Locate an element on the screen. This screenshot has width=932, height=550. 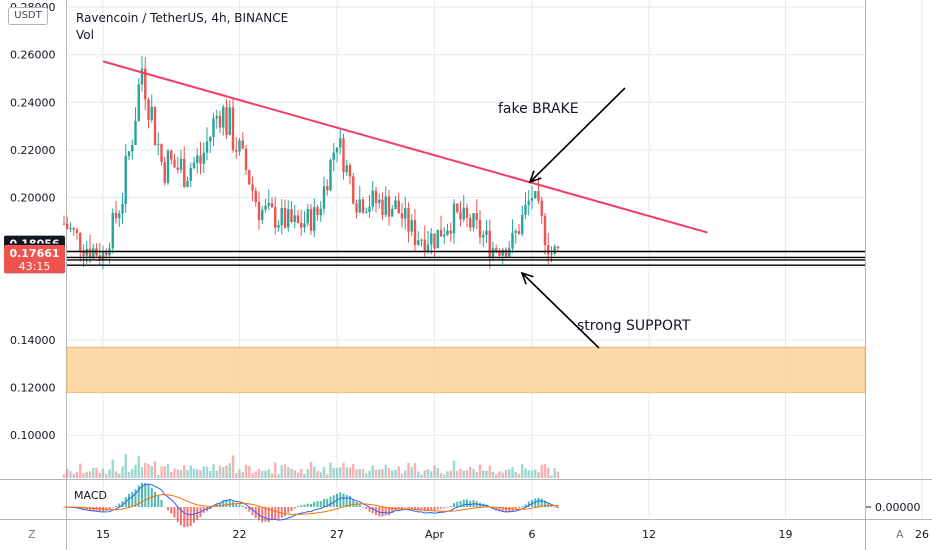
zoom-corner-left: Z is located at coordinates (32, 534).